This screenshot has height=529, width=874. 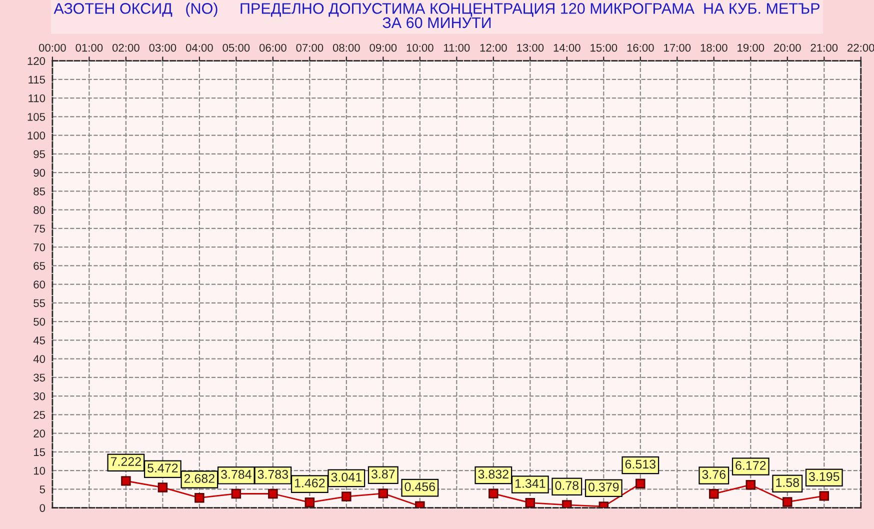 What do you see at coordinates (37, 116) in the screenshot?
I see `y-tick-label: 105` at bounding box center [37, 116].